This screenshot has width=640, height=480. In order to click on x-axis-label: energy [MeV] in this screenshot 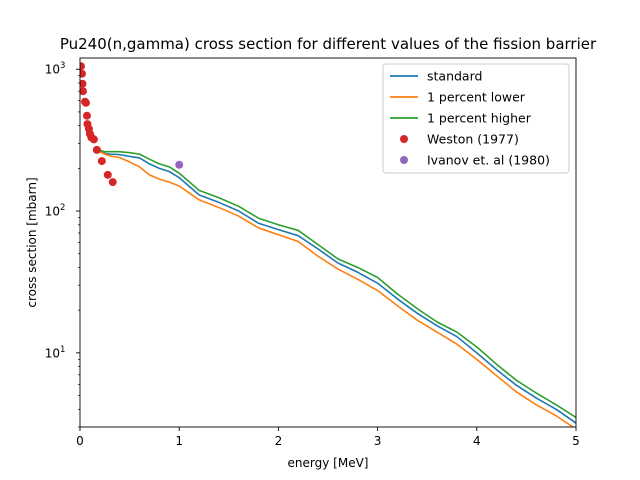, I will do `click(328, 463)`.